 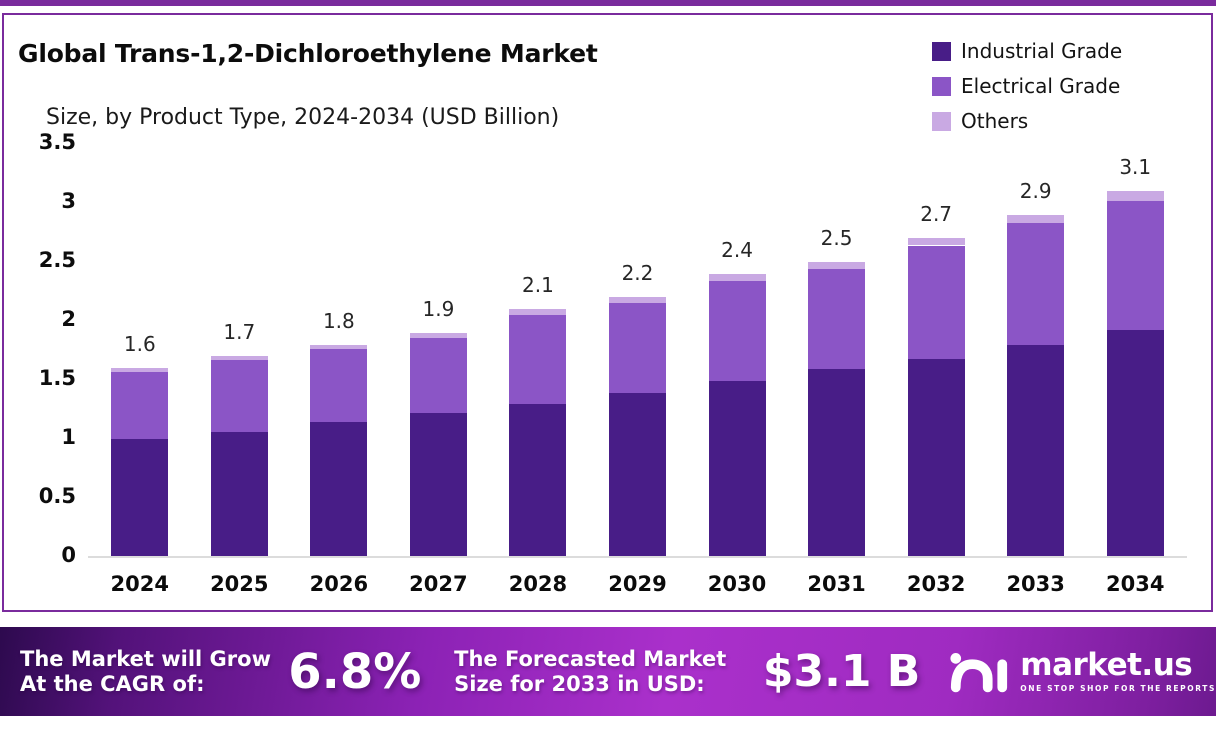 I want to click on x-tick-2027: 2027, so click(x=438, y=584).